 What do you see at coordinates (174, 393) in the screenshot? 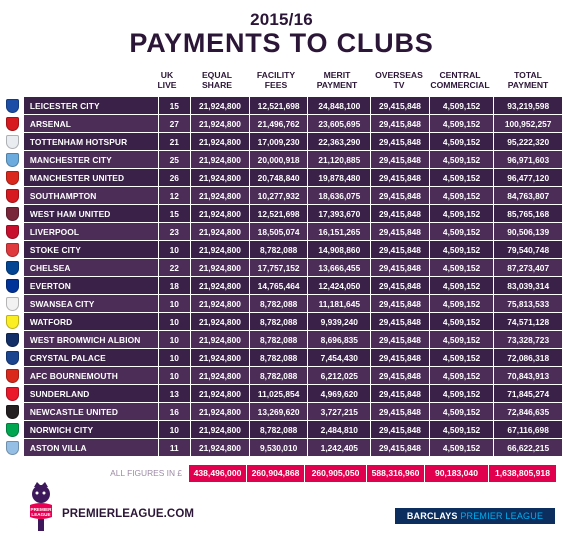
I see `cell-uk-live: 13` at bounding box center [174, 393].